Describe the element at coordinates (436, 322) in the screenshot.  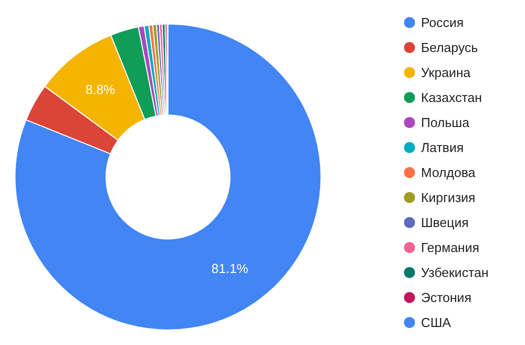
I see `legend-label: США` at that location.